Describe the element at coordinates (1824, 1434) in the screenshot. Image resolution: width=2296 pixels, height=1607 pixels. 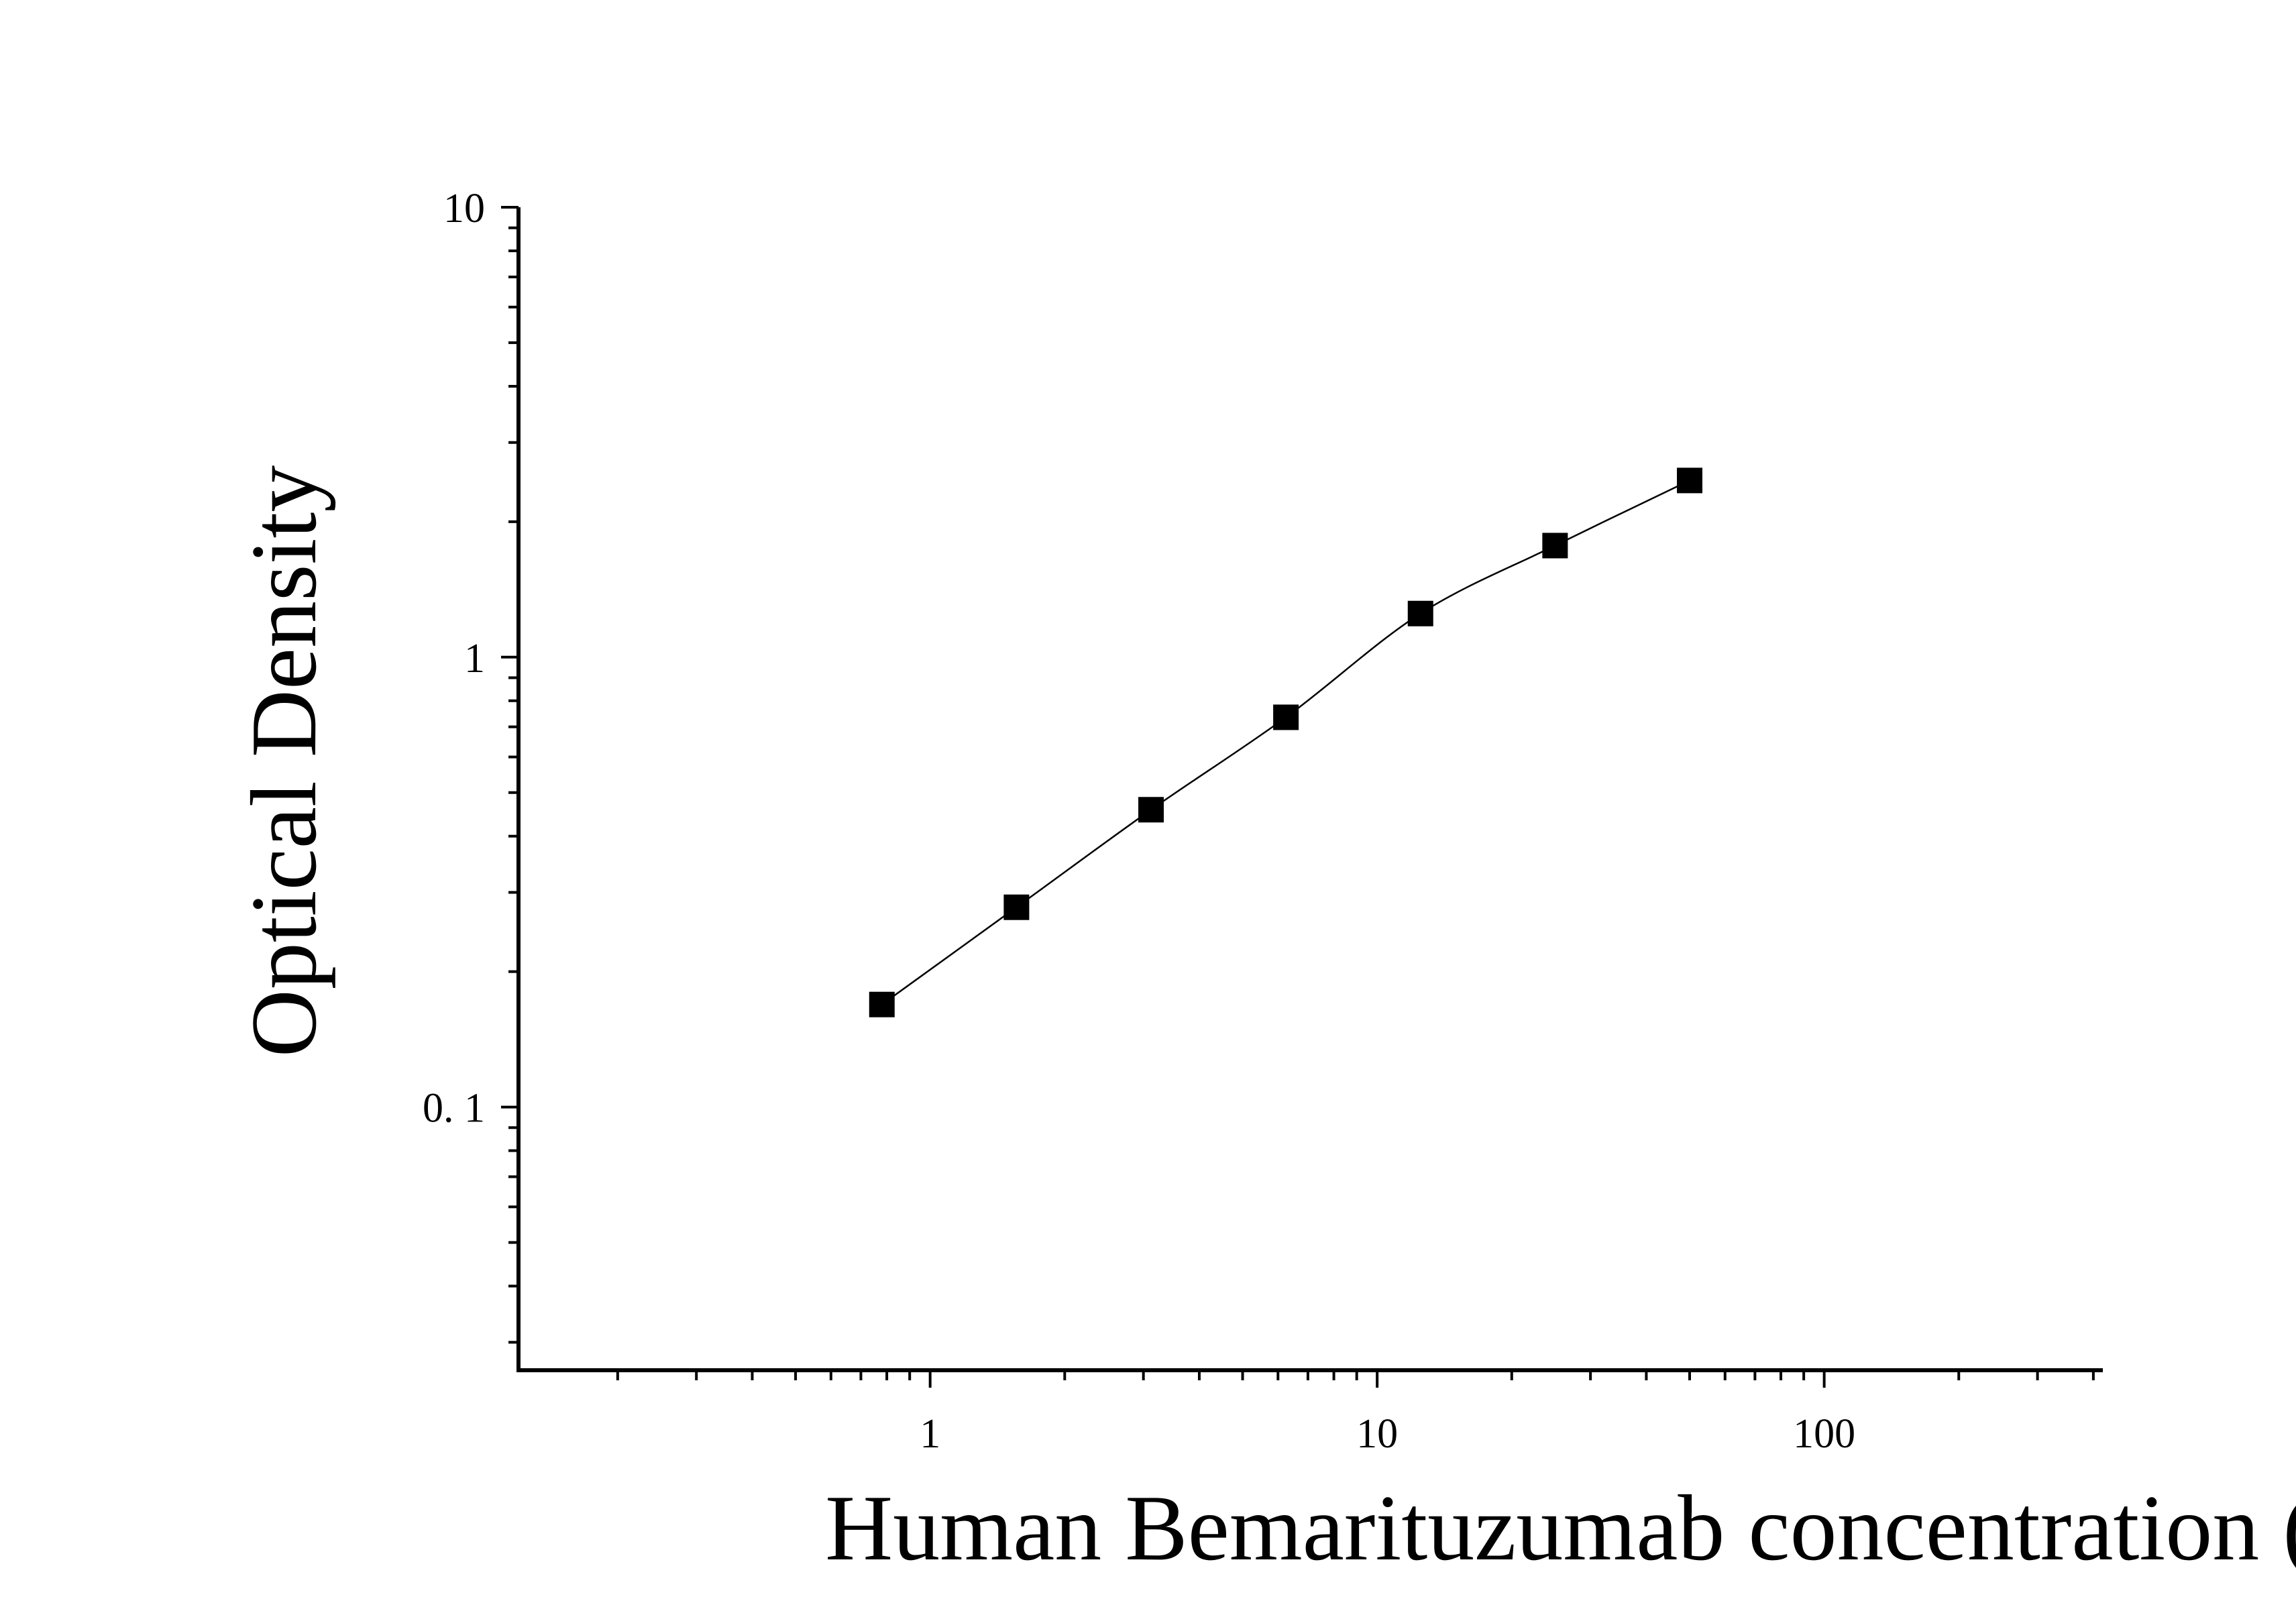
I see `x-tick-label: 100` at that location.